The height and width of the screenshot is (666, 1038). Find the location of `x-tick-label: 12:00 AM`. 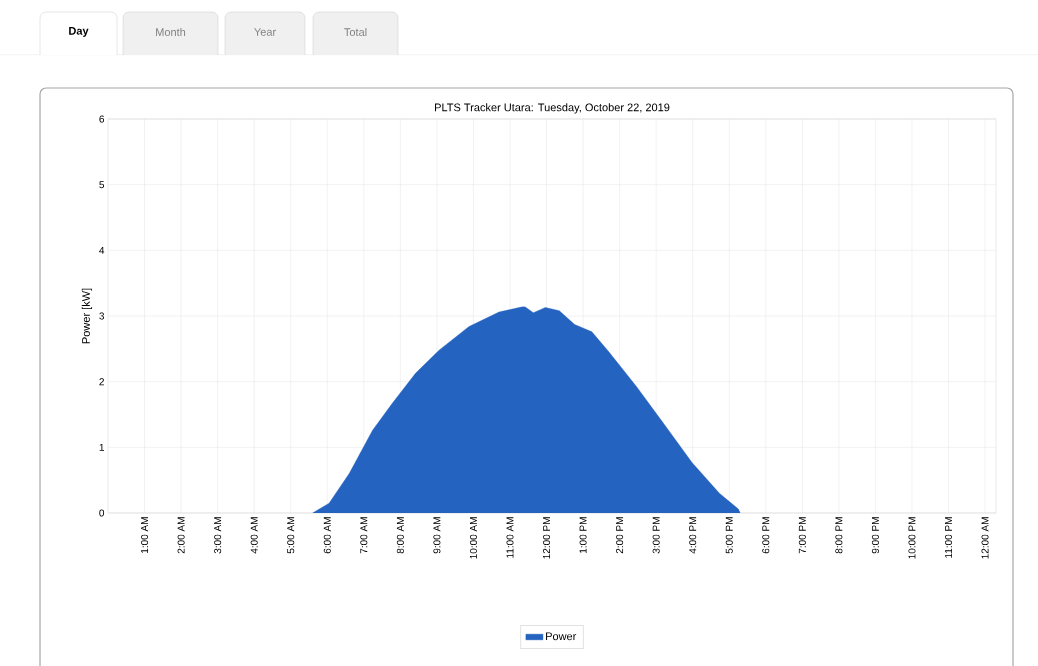

x-tick-label: 12:00 AM is located at coordinates (985, 538).